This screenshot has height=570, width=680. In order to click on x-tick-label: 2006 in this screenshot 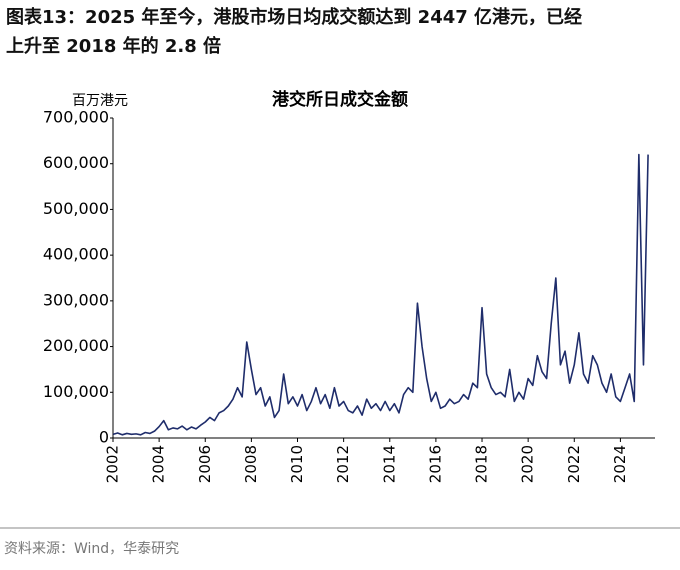, I will do `click(205, 464)`.